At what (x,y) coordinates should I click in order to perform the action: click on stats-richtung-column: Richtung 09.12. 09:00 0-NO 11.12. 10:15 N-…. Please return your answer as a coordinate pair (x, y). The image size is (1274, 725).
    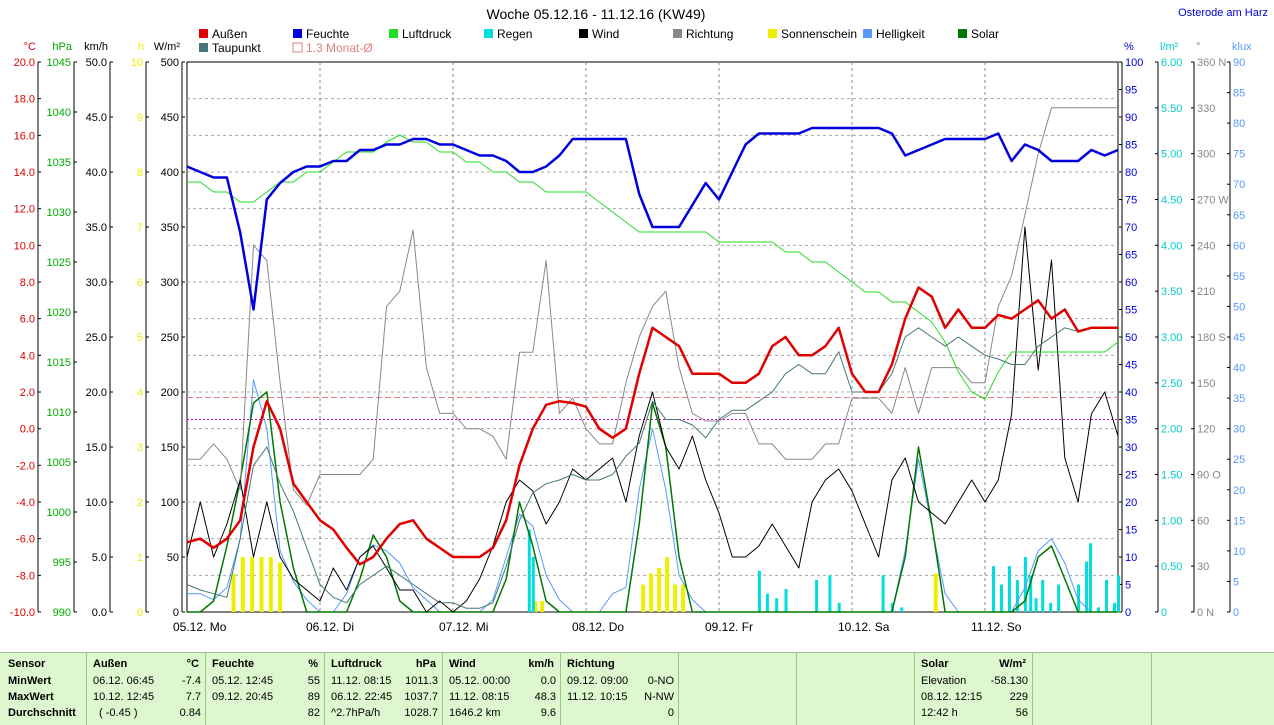
    Looking at the image, I should click on (619, 689).